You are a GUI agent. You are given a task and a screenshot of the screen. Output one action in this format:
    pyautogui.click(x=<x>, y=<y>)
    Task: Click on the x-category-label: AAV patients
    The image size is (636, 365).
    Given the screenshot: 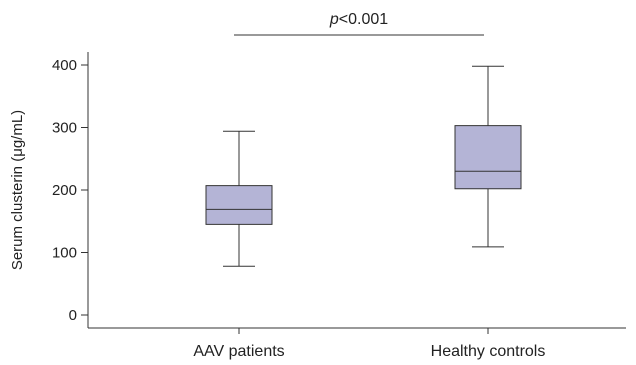 What is the action you would take?
    pyautogui.click(x=238, y=351)
    